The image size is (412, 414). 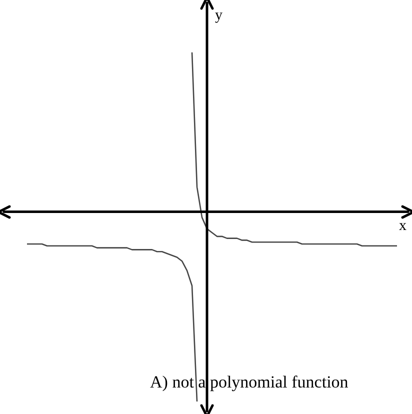 I want to click on annotation: A) not a polynomial function, so click(x=249, y=382).